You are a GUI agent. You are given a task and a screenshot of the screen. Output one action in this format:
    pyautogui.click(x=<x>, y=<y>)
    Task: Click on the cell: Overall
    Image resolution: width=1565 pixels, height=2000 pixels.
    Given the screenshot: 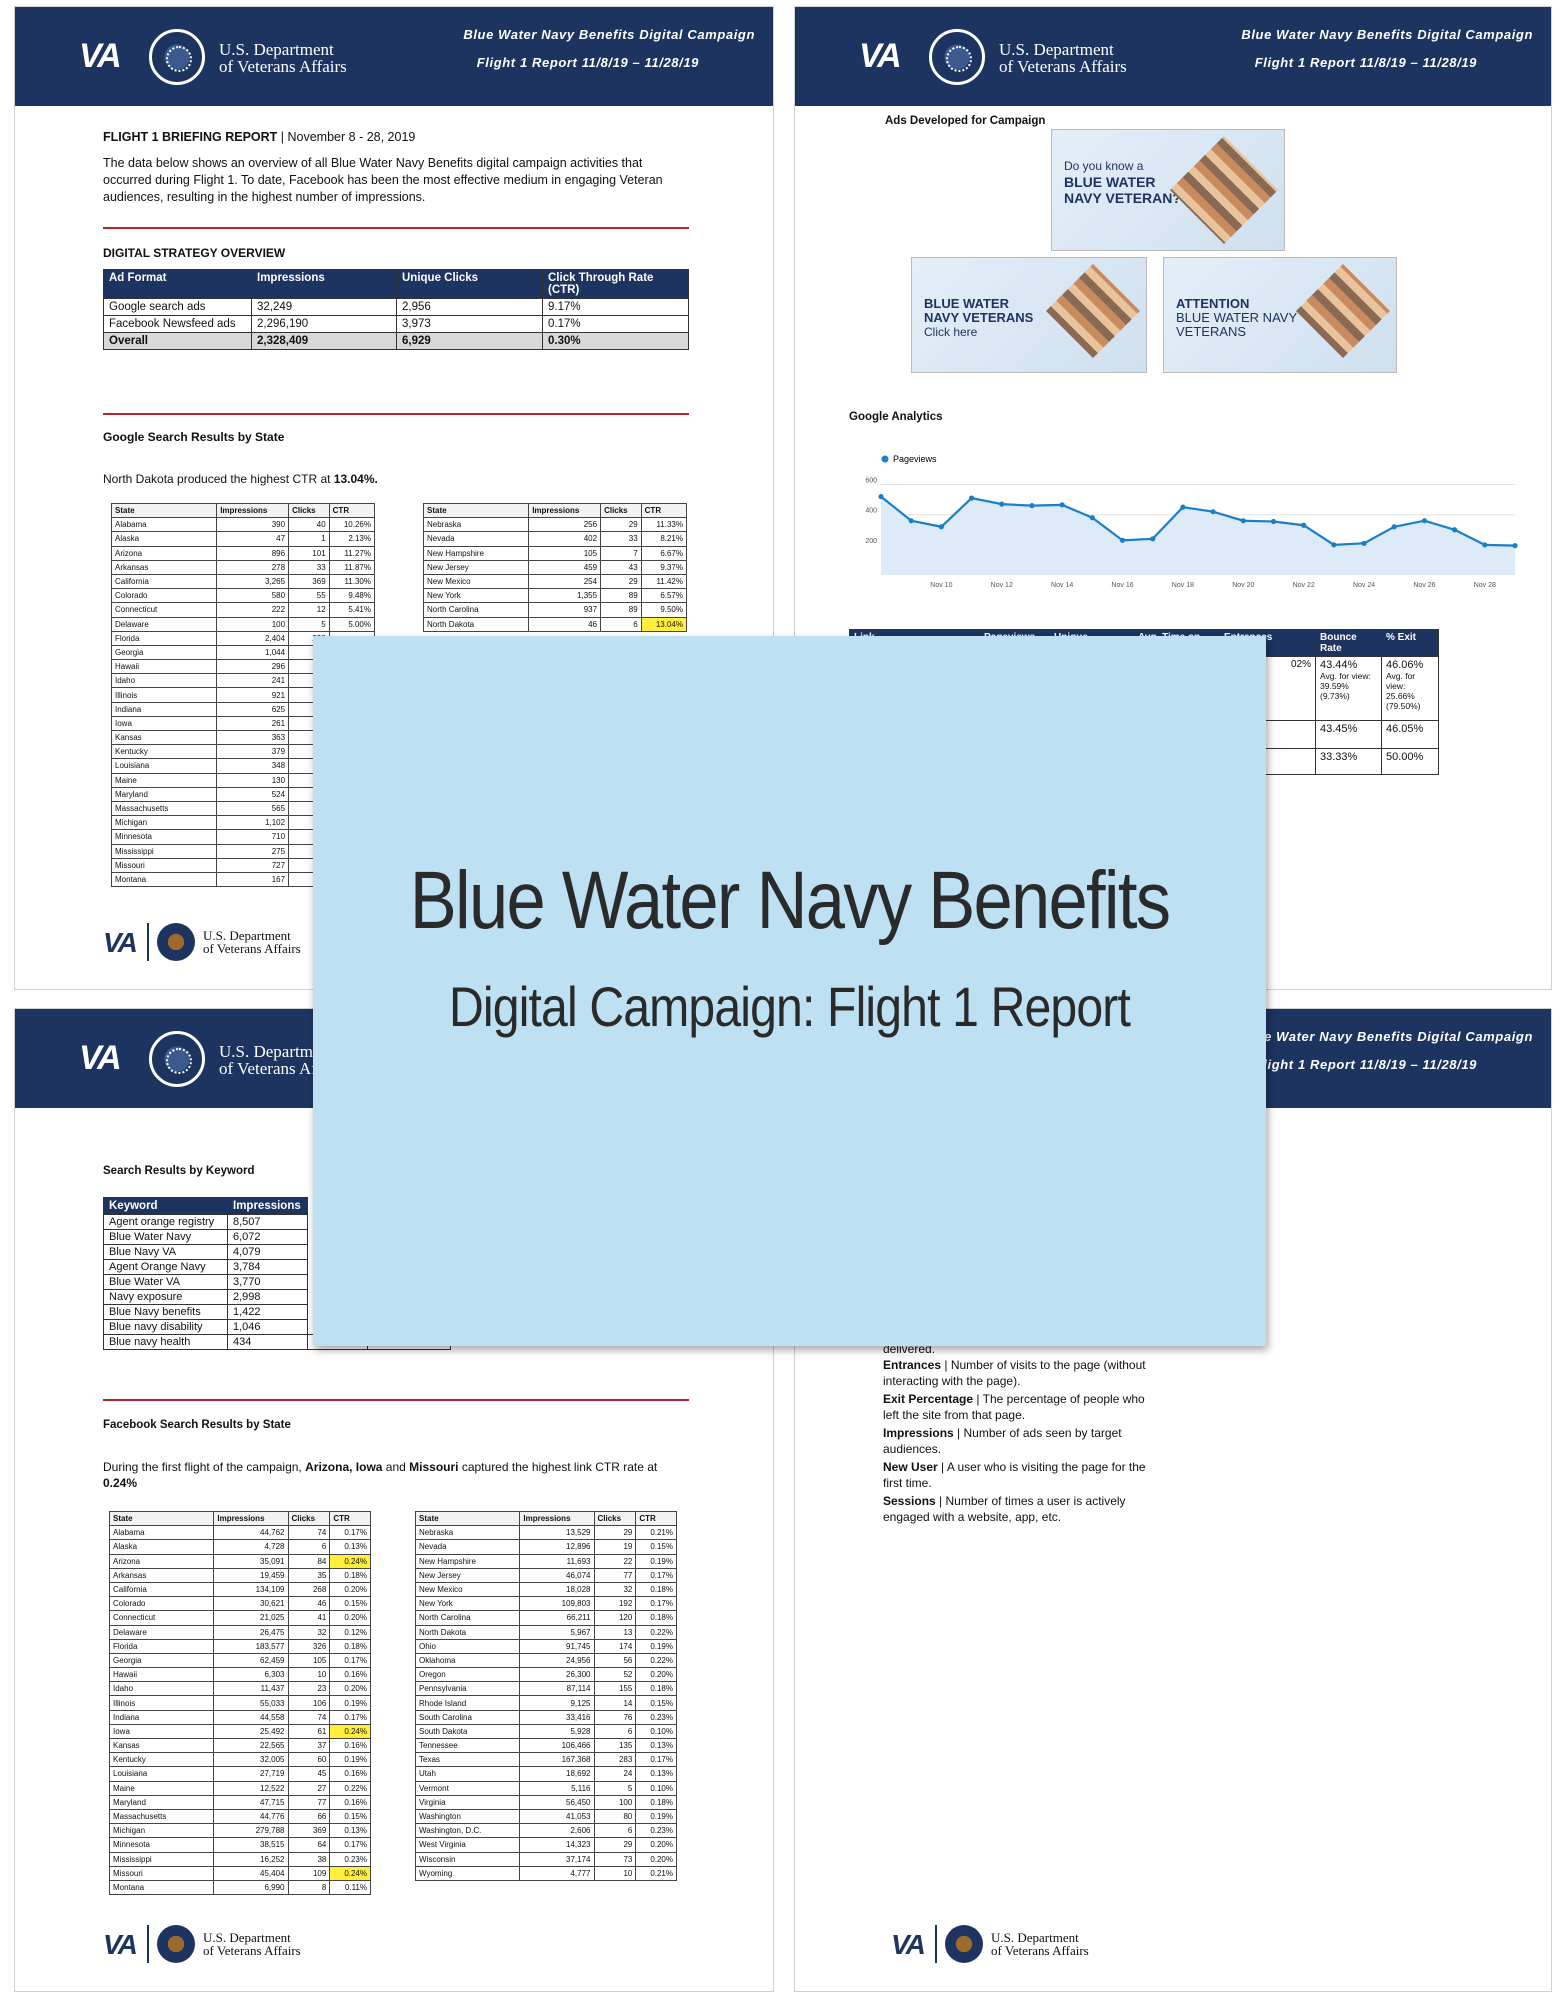 What is the action you would take?
    pyautogui.click(x=177, y=341)
    